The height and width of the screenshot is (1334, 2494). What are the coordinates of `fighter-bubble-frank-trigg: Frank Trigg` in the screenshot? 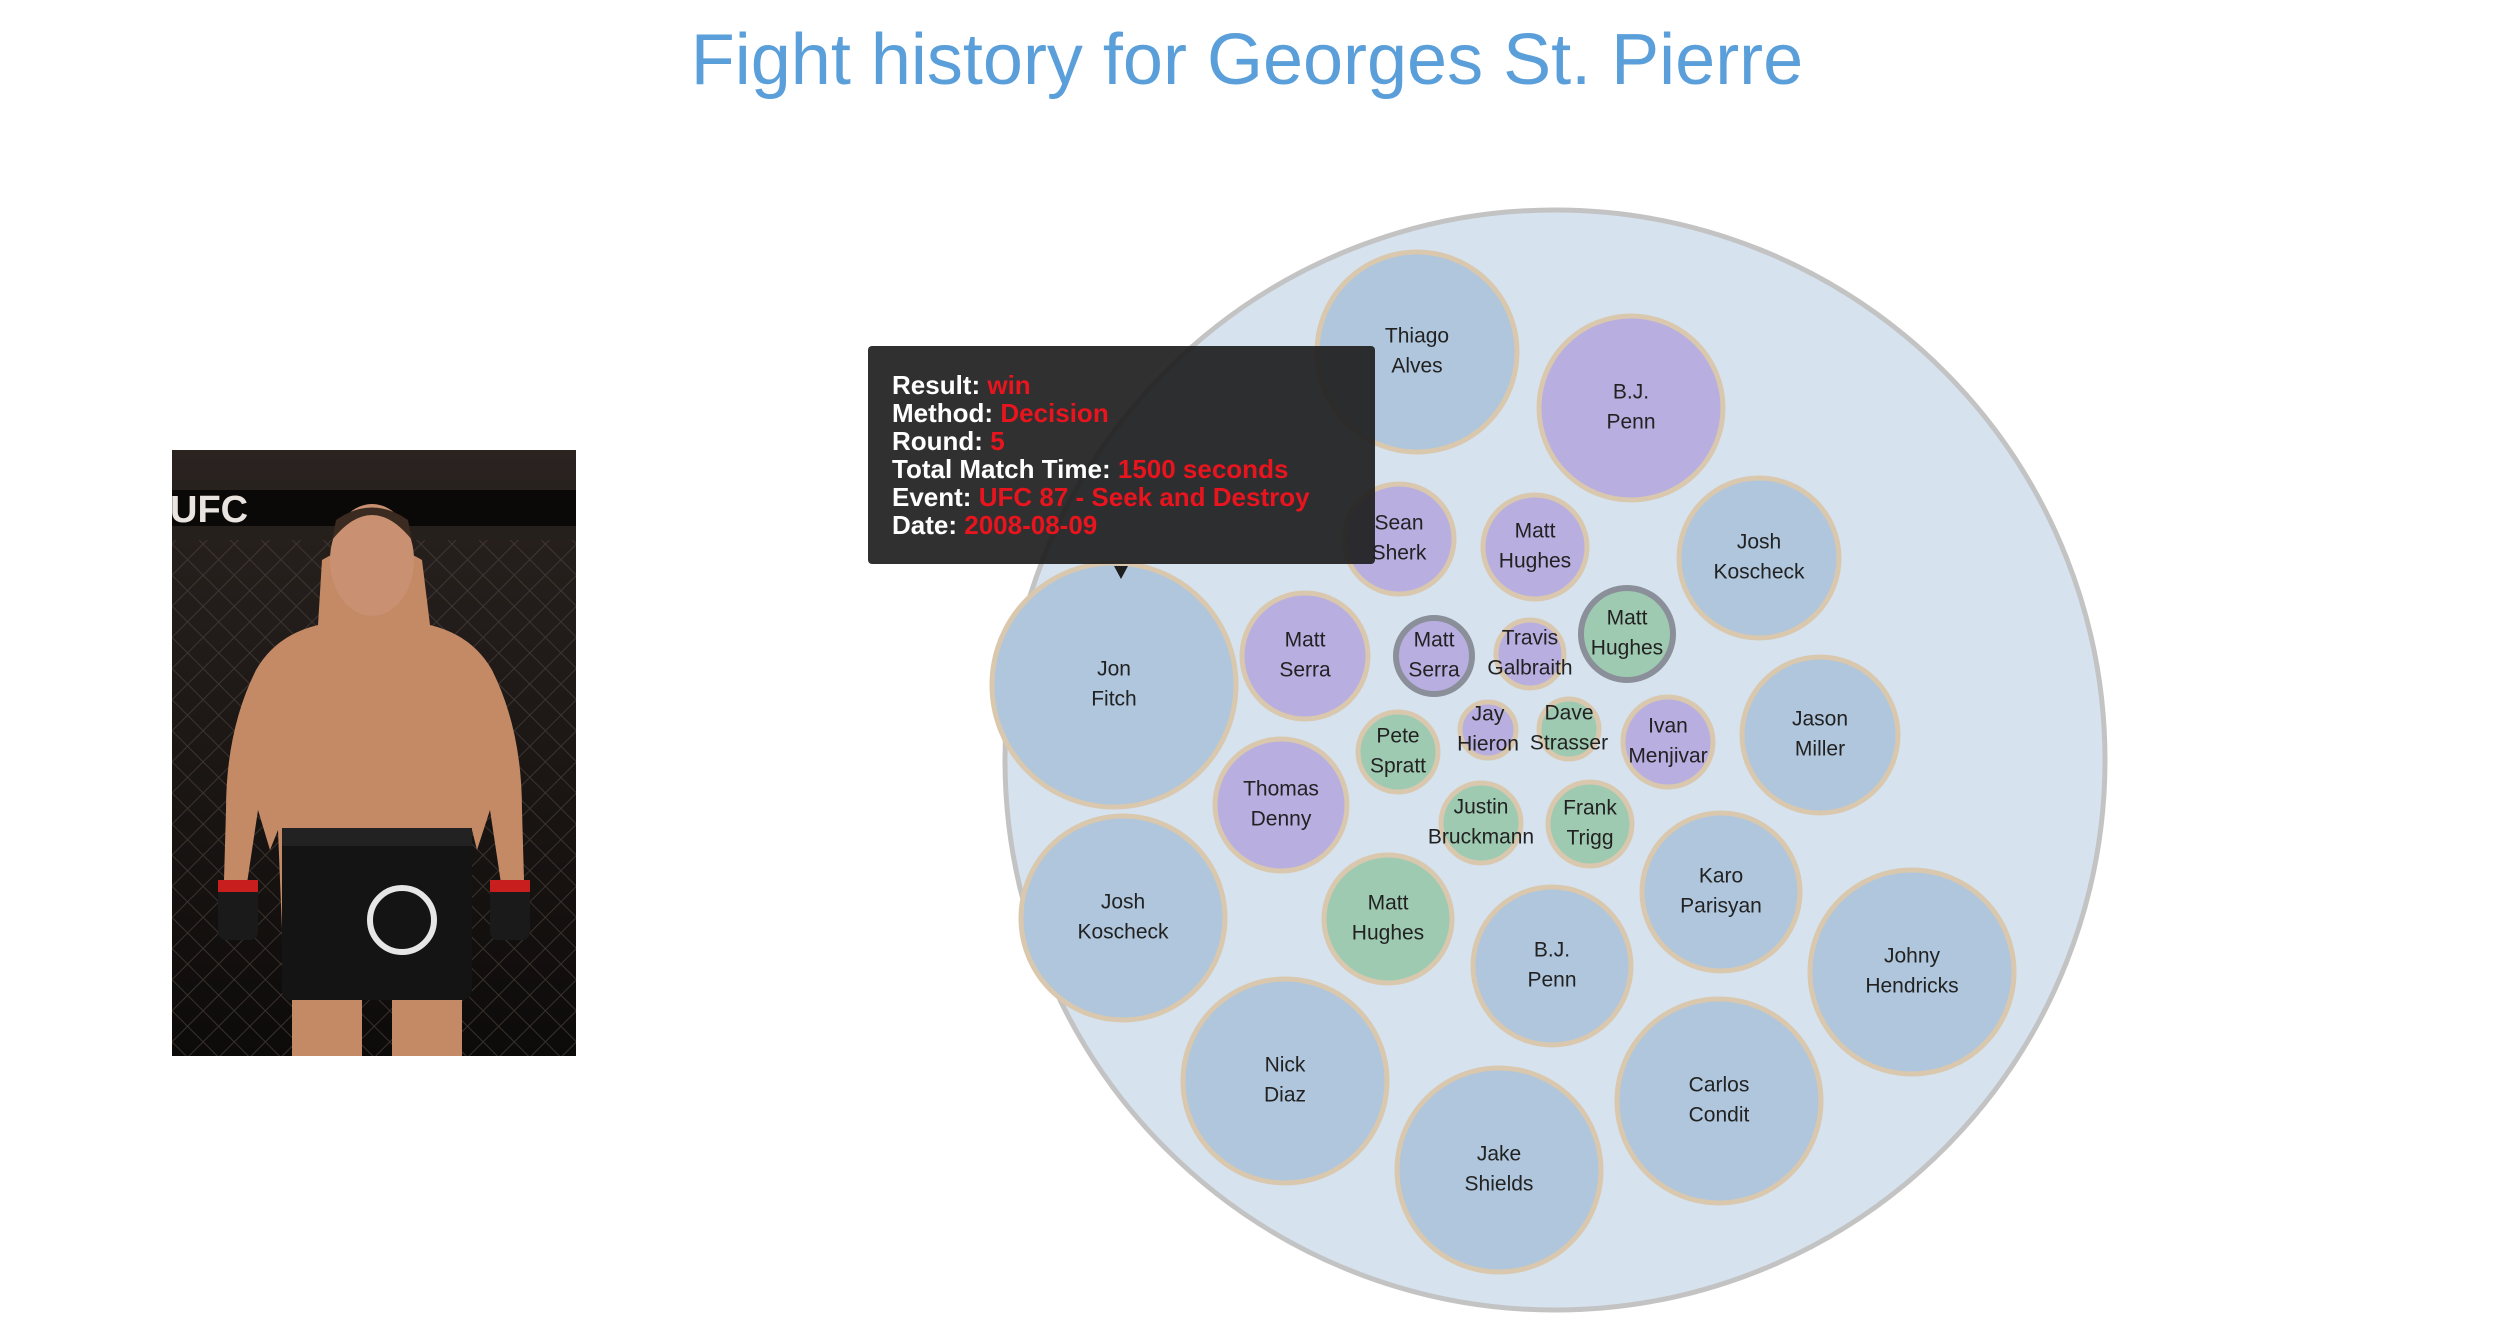 It's located at (1590, 824).